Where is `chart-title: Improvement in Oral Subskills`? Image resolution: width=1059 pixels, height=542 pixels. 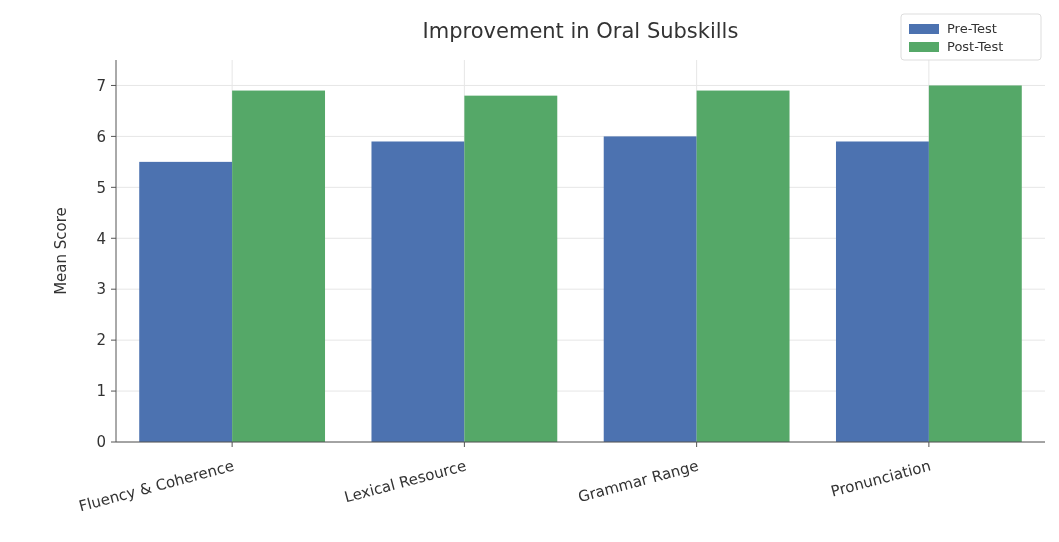
chart-title: Improvement in Oral Subskills is located at coordinates (580, 31).